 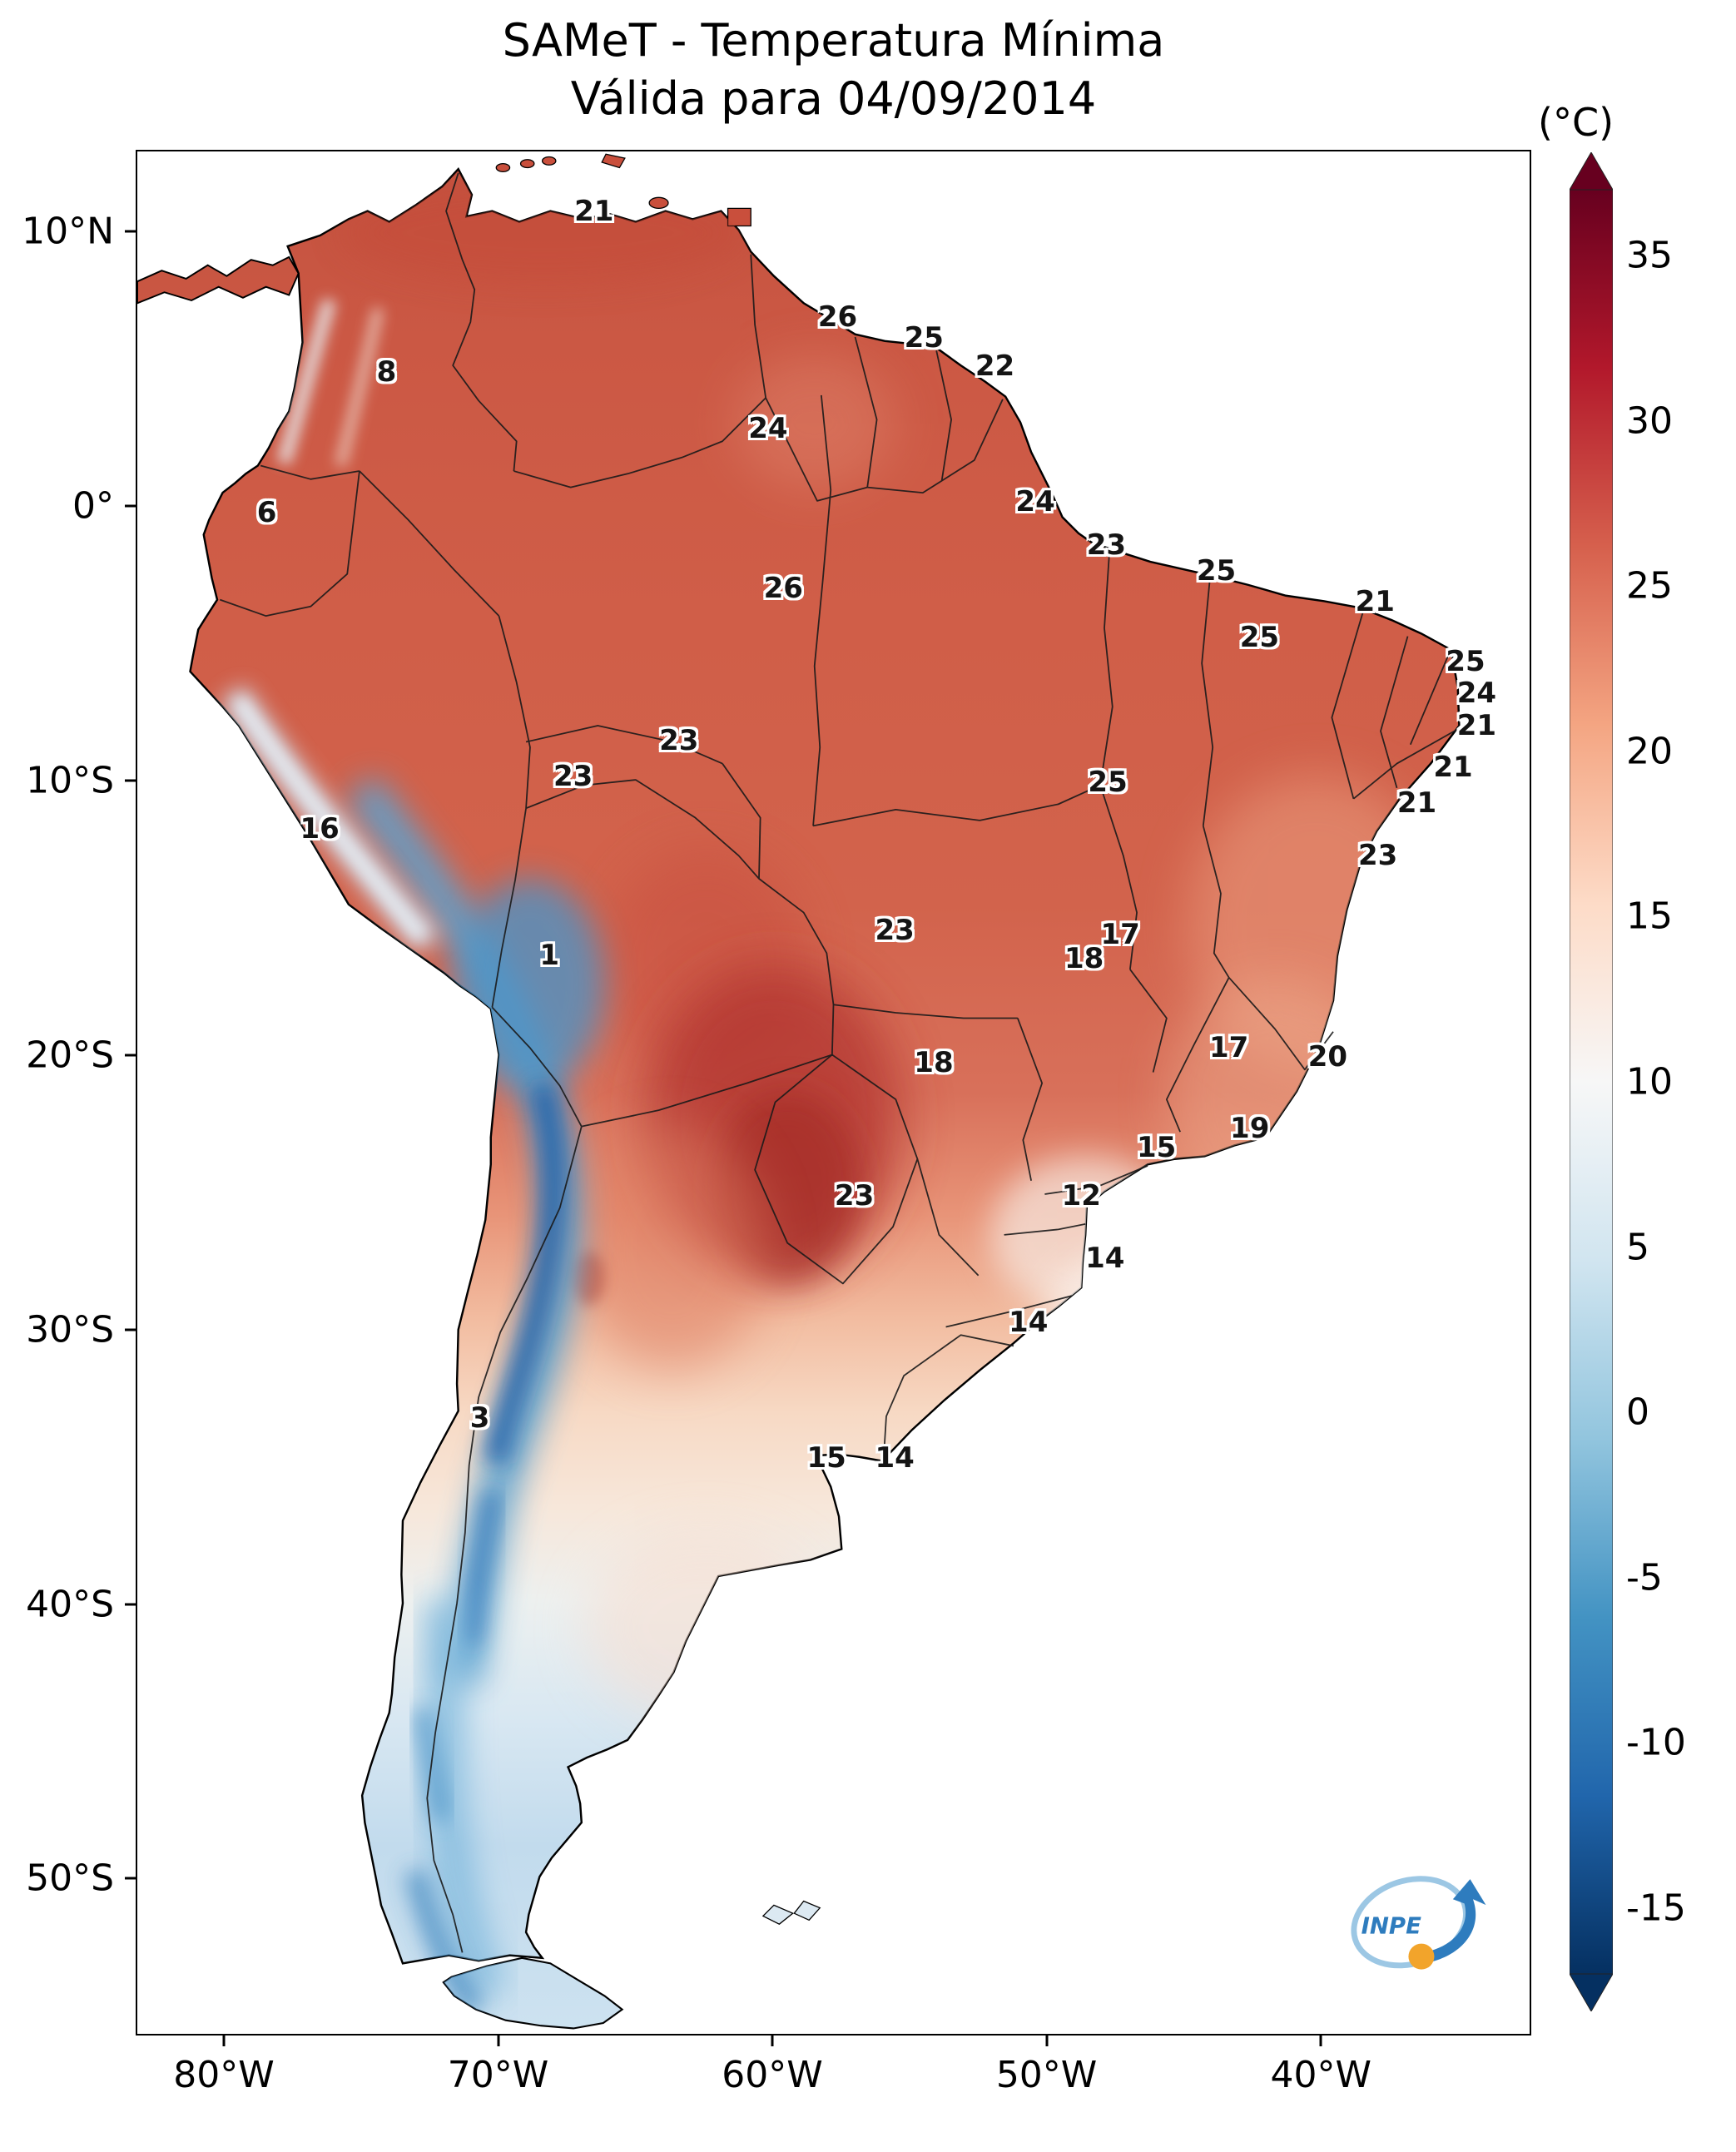 I want to click on inpe-logo-graphic: INPE, so click(x=1419, y=1923).